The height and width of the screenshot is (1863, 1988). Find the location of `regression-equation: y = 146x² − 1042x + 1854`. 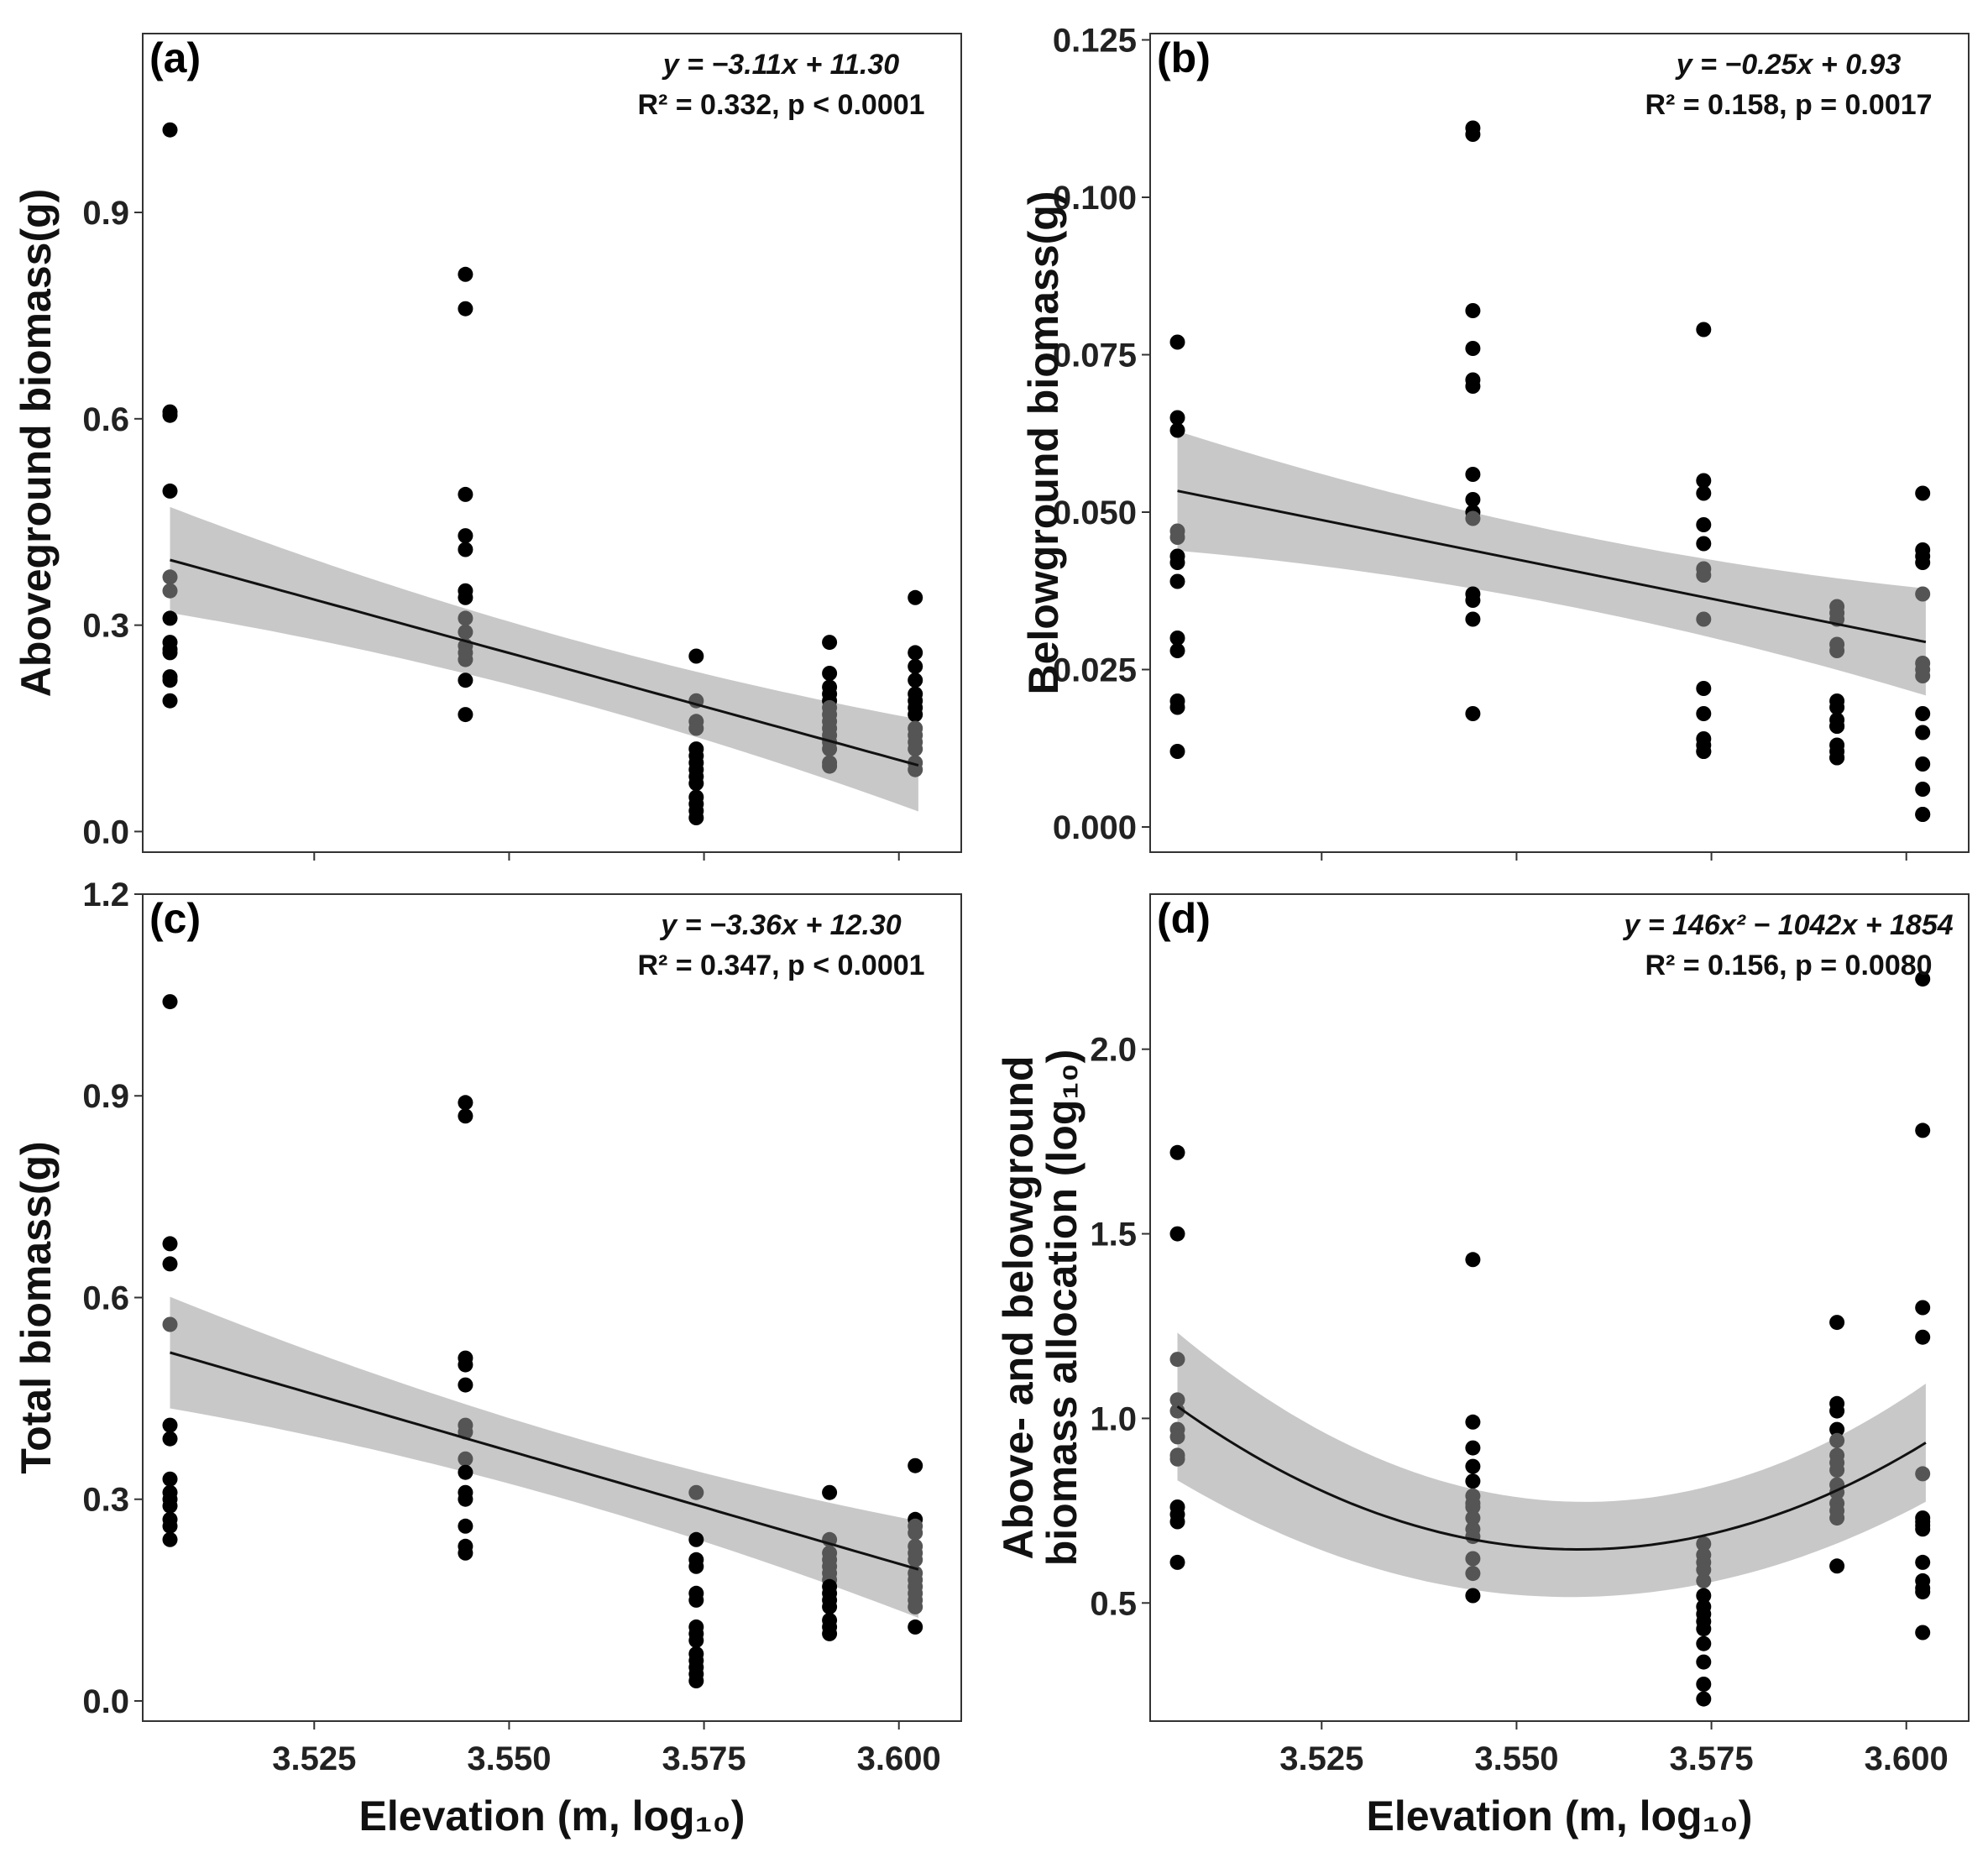

regression-equation: y = 146x² − 1042x + 1854 is located at coordinates (1787, 925).